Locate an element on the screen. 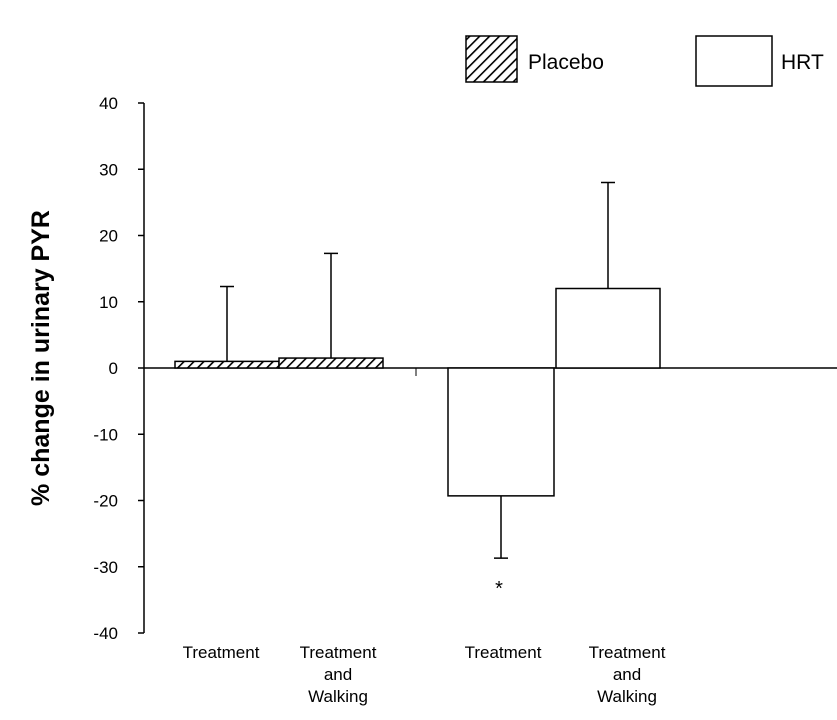 The width and height of the screenshot is (837, 720). y-axis-label: % change in urinary PYR is located at coordinates (41, 358).